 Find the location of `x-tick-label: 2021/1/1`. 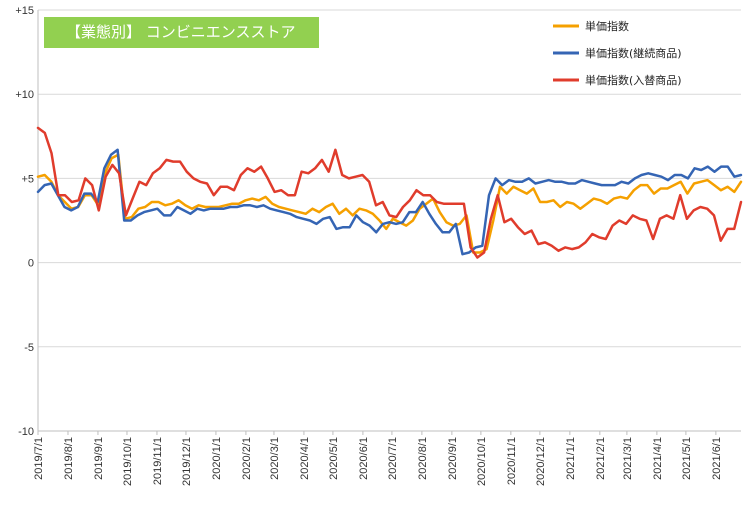

x-tick-label: 2021/1/1 is located at coordinates (571, 458).